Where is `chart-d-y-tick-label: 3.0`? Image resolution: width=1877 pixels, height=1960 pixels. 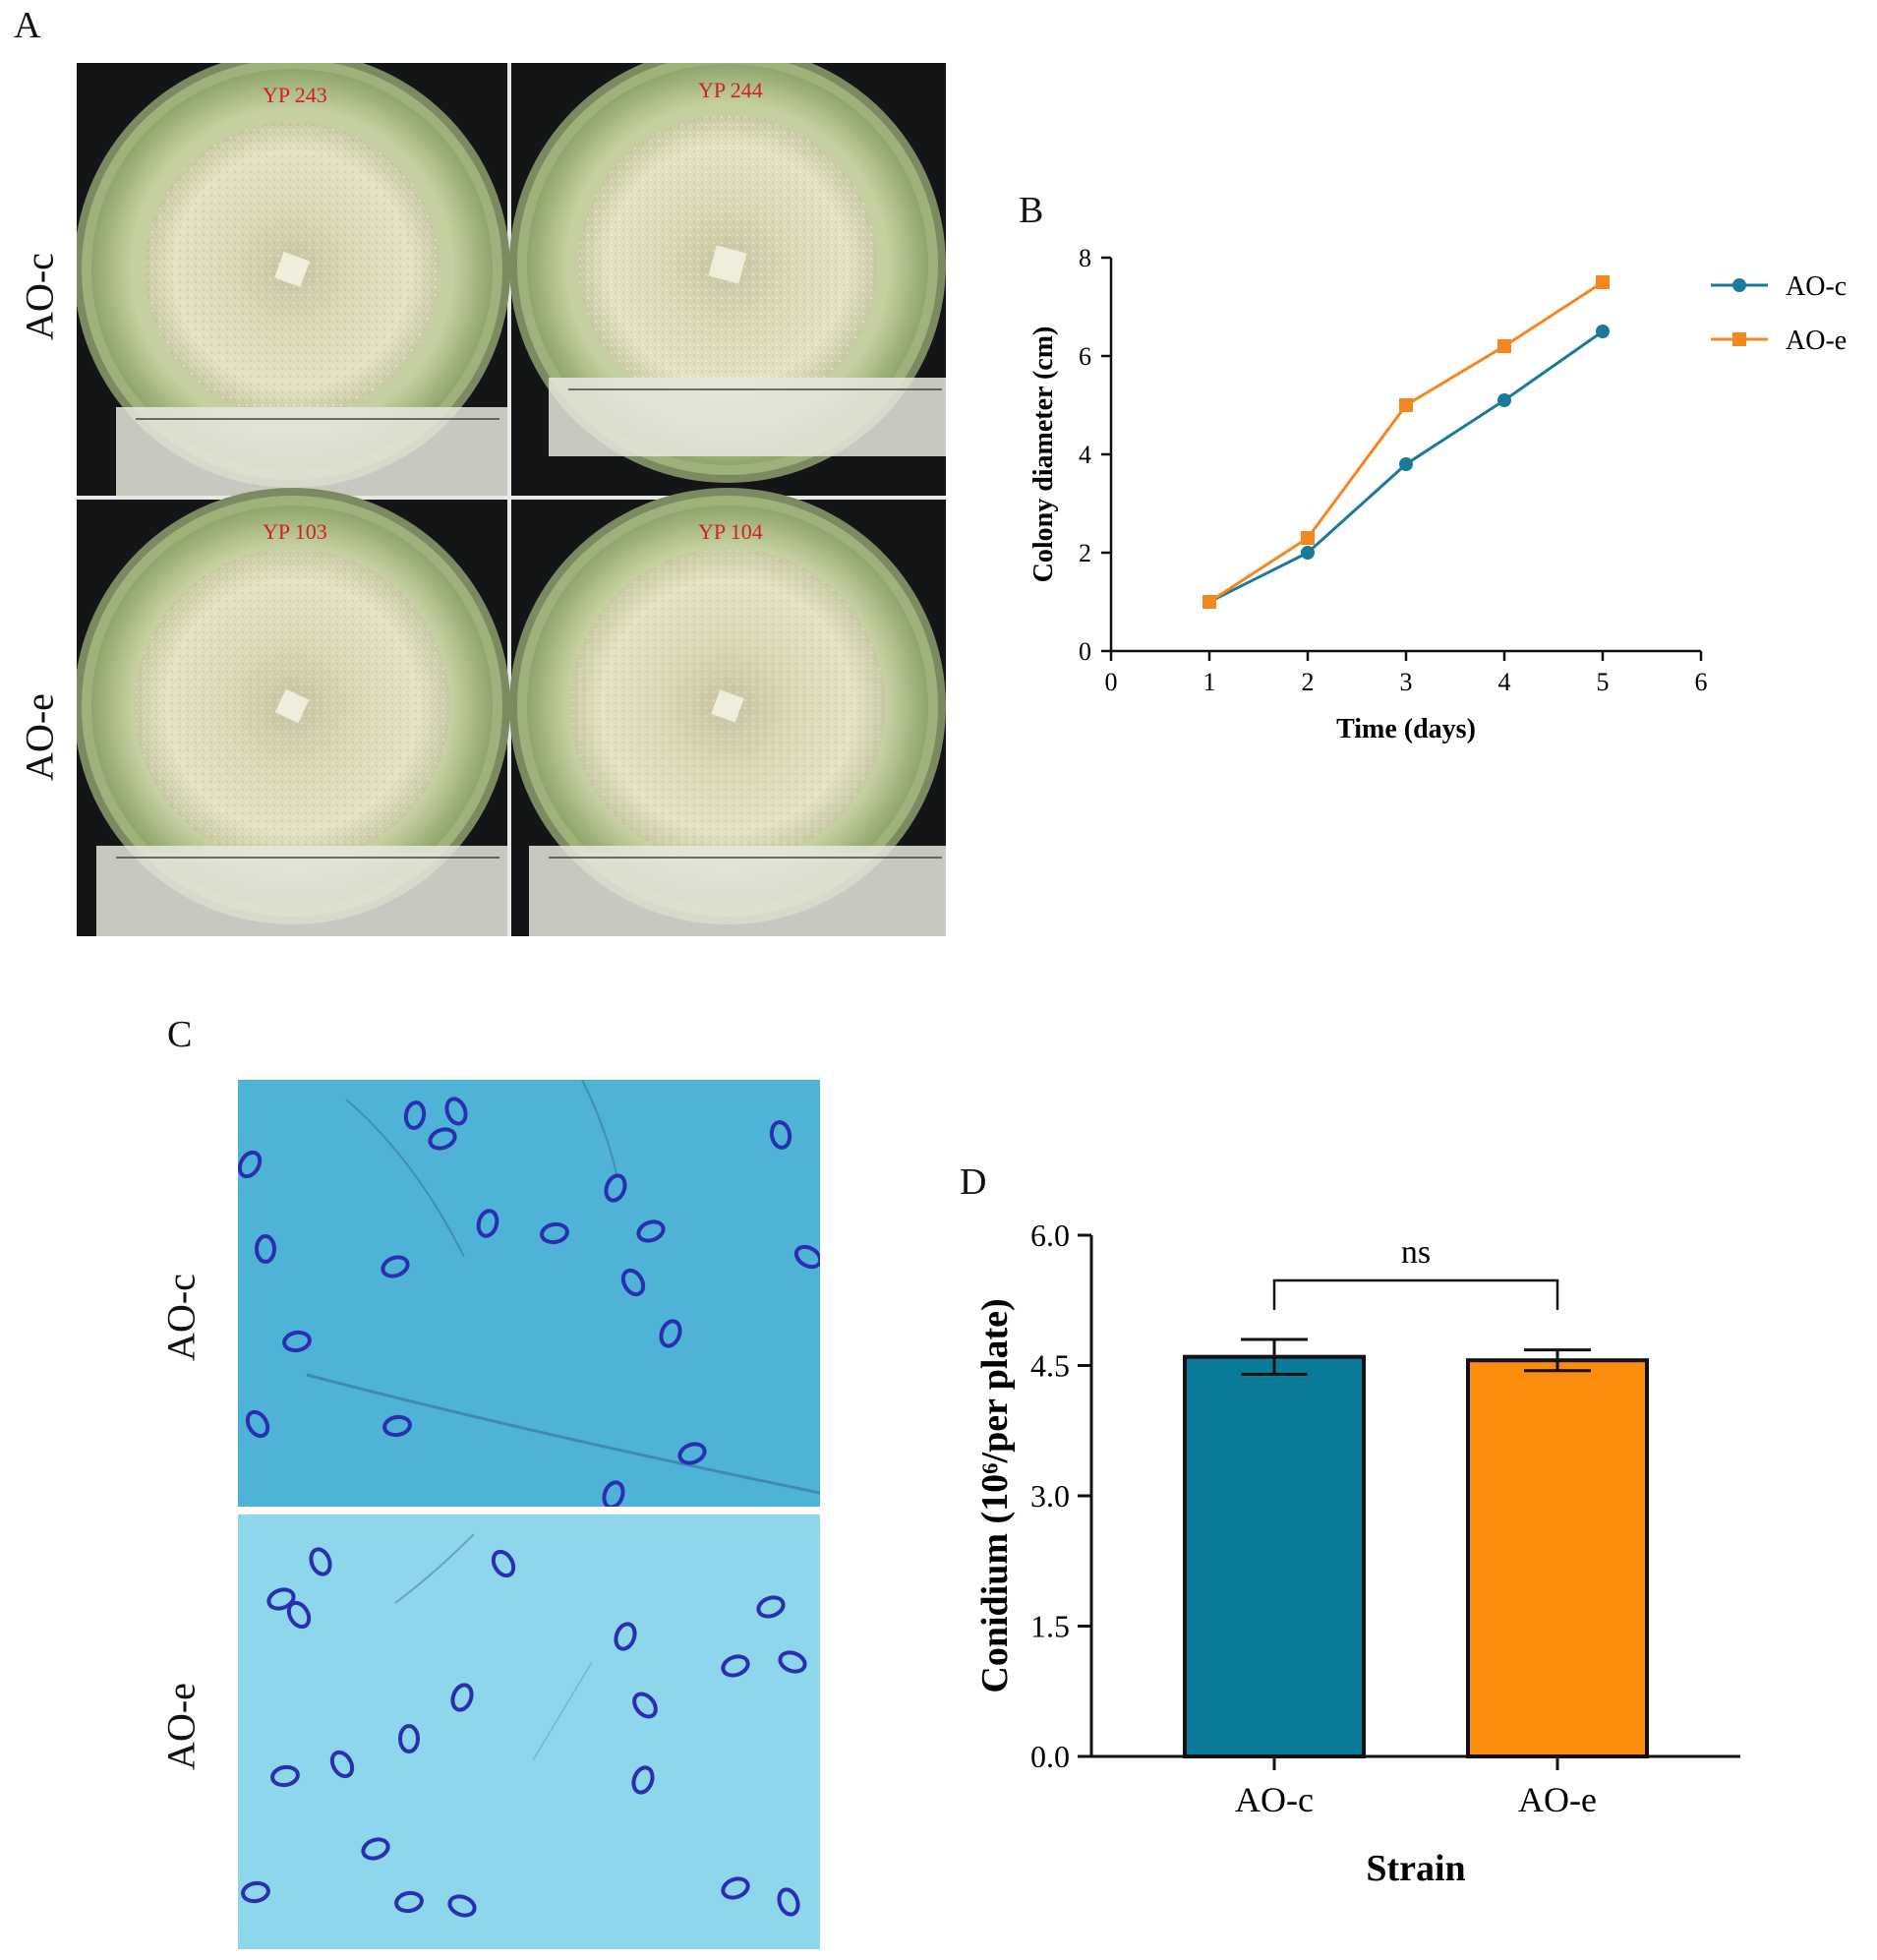
chart-d-y-tick-label: 3.0 is located at coordinates (1050, 1496).